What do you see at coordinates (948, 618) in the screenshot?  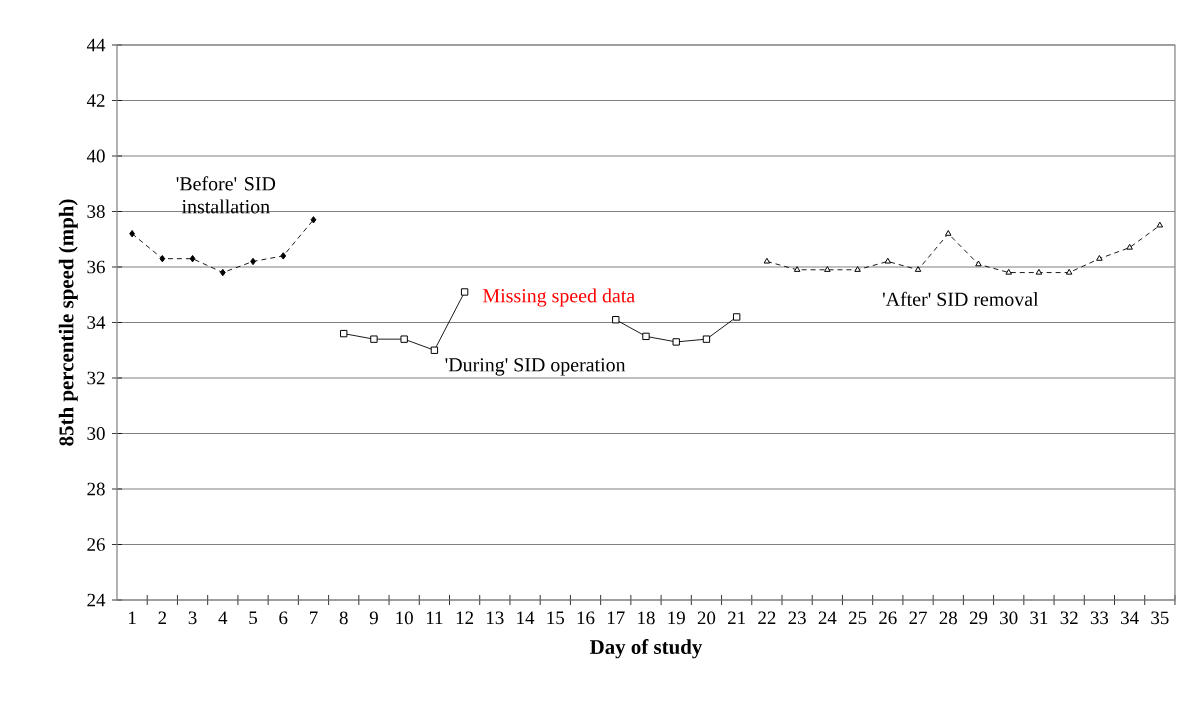 I see `x-tick-label: 28` at bounding box center [948, 618].